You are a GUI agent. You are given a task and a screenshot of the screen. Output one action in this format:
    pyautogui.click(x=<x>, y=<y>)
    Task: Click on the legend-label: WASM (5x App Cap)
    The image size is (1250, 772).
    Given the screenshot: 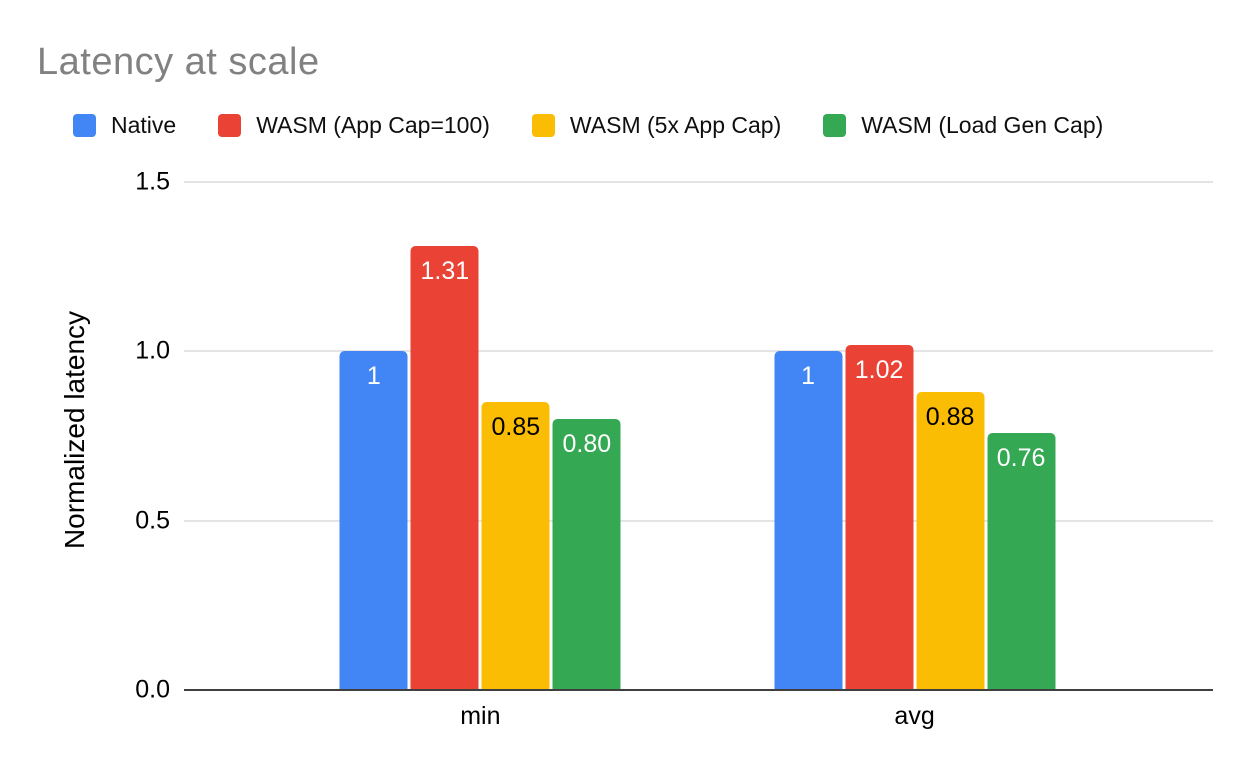 What is the action you would take?
    pyautogui.click(x=675, y=125)
    